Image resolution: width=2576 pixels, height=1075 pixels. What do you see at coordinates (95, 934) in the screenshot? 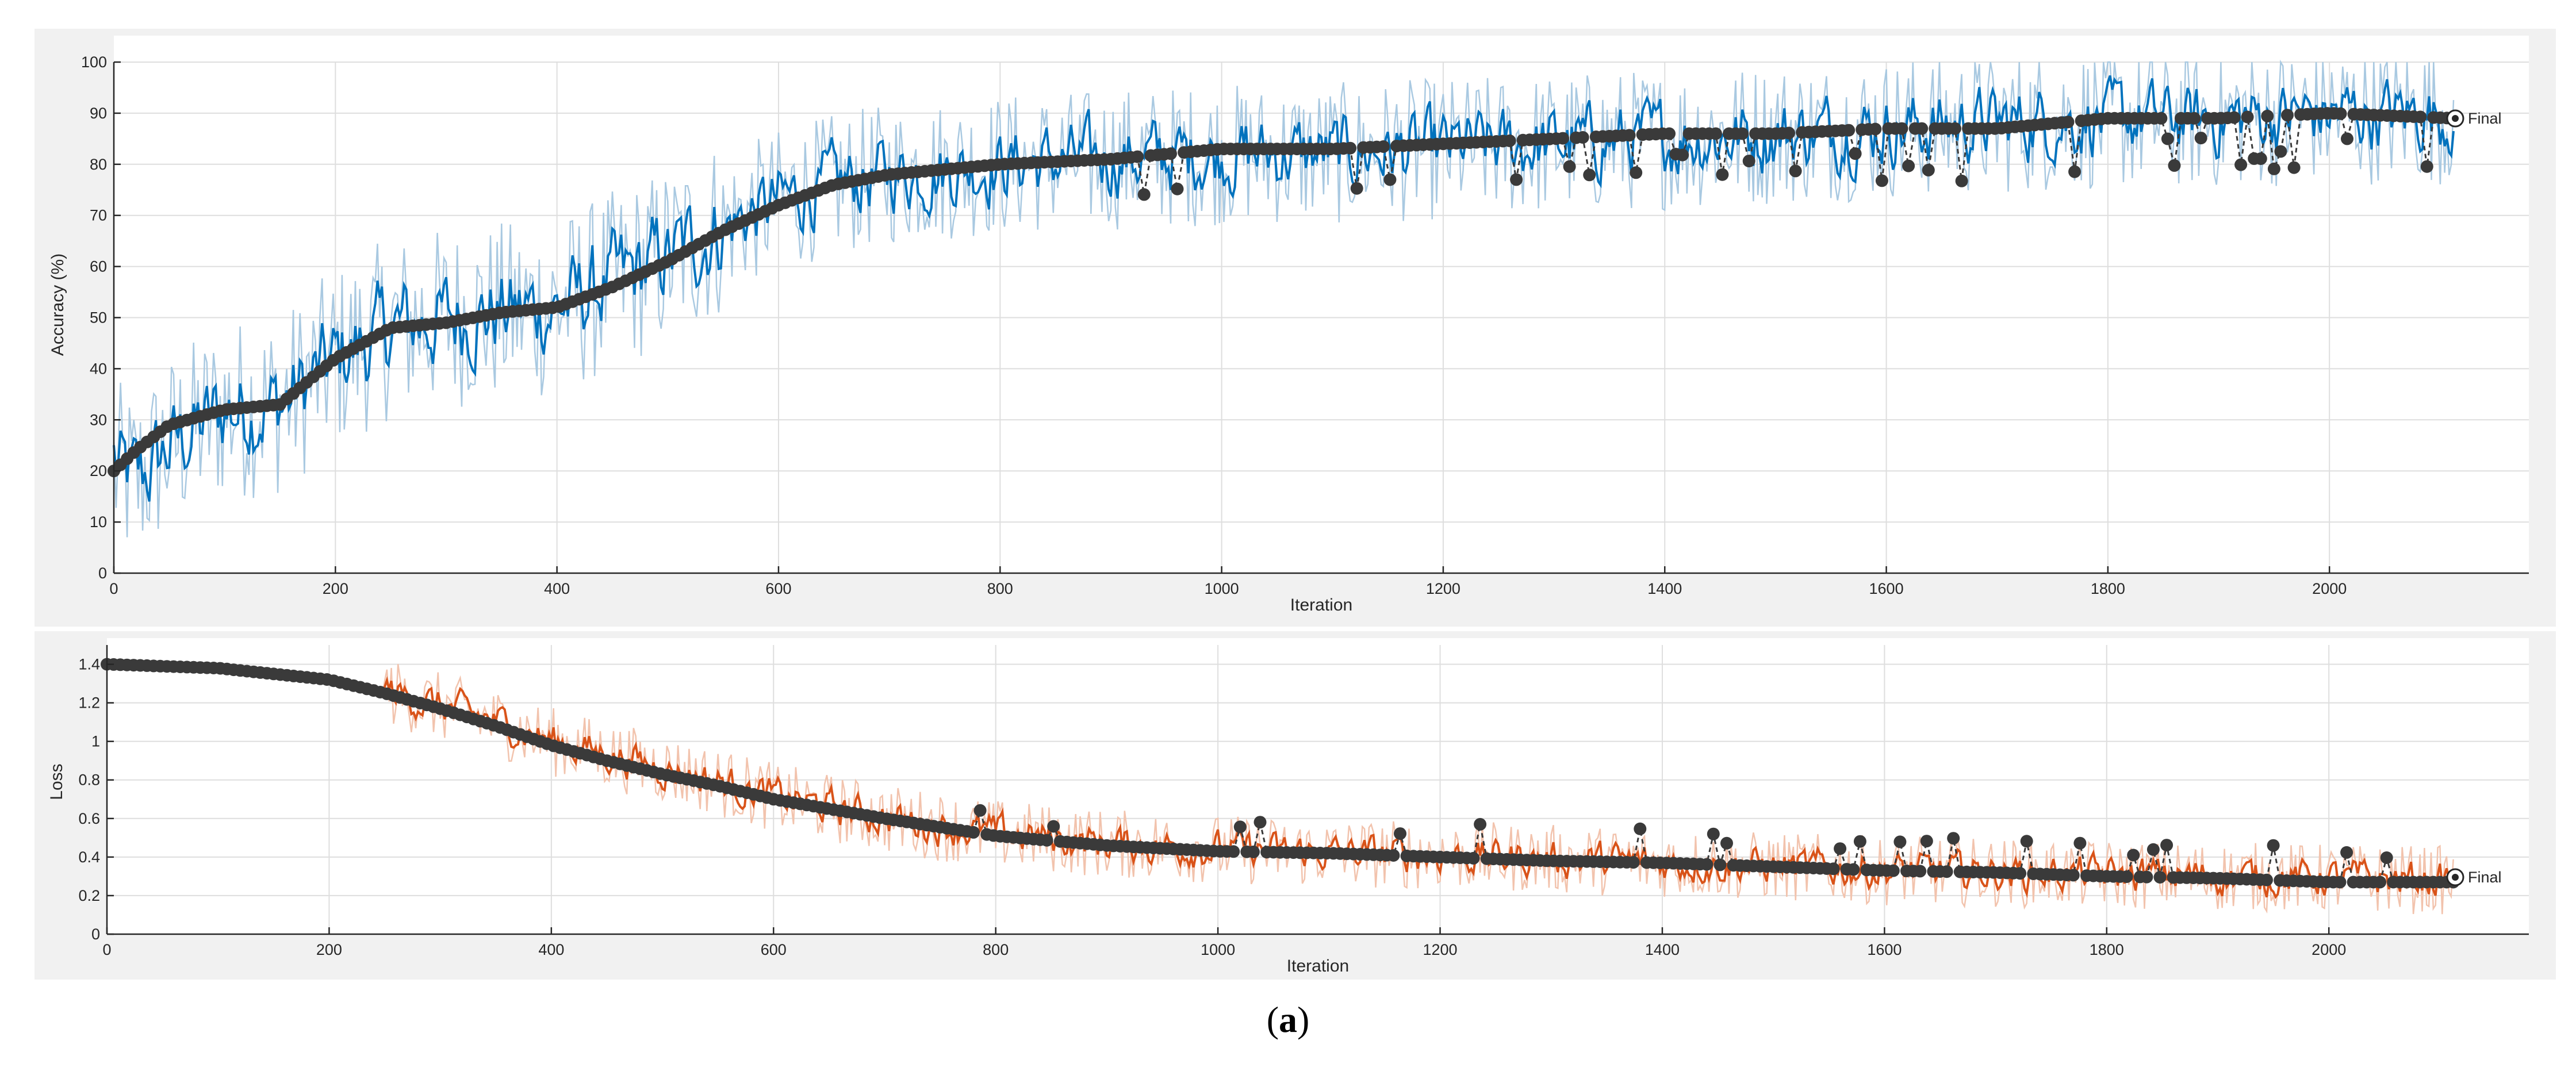
I see `y-tick-label: 0` at bounding box center [95, 934].